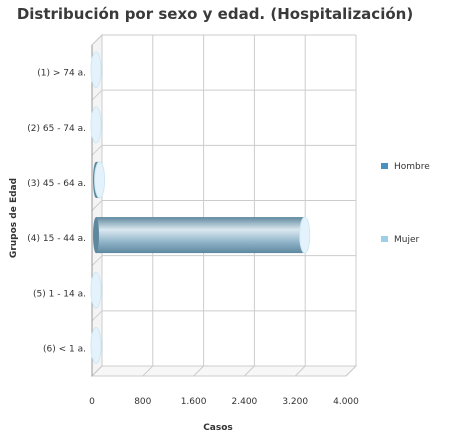 This screenshot has width=450, height=444. I want to click on floor, so click(224, 371).